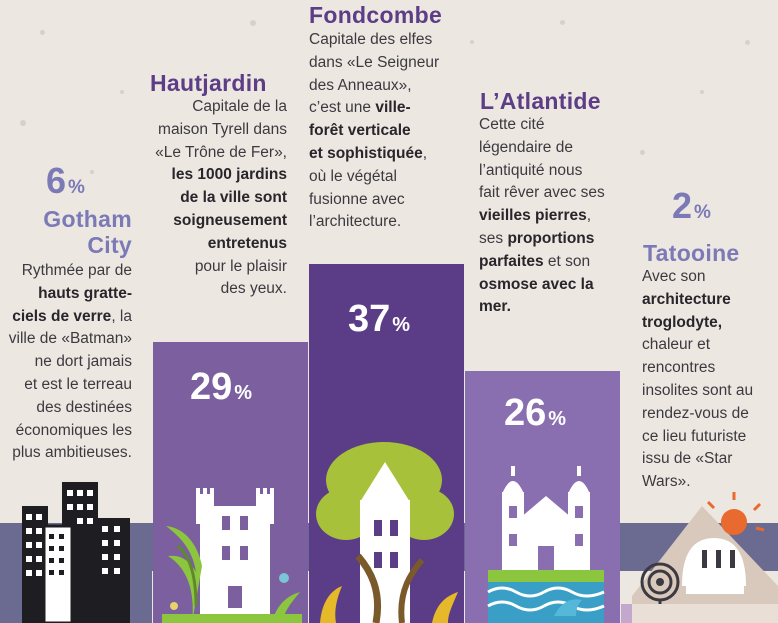  I want to click on description-line: où le végétal, so click(353, 176).